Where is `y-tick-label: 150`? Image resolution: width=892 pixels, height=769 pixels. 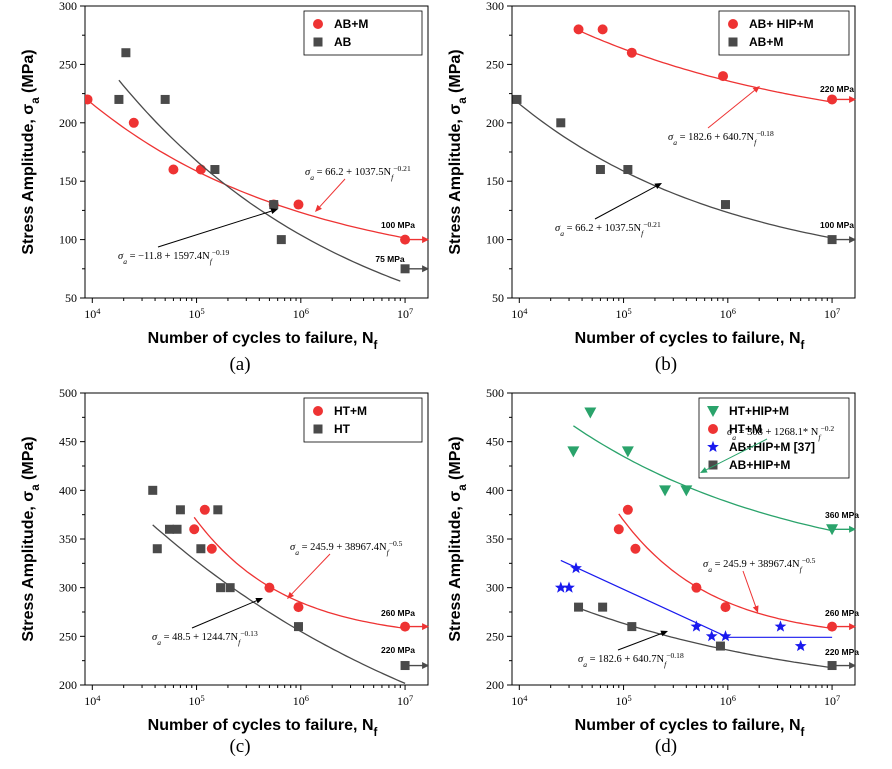 y-tick-label: 150 is located at coordinates (495, 181).